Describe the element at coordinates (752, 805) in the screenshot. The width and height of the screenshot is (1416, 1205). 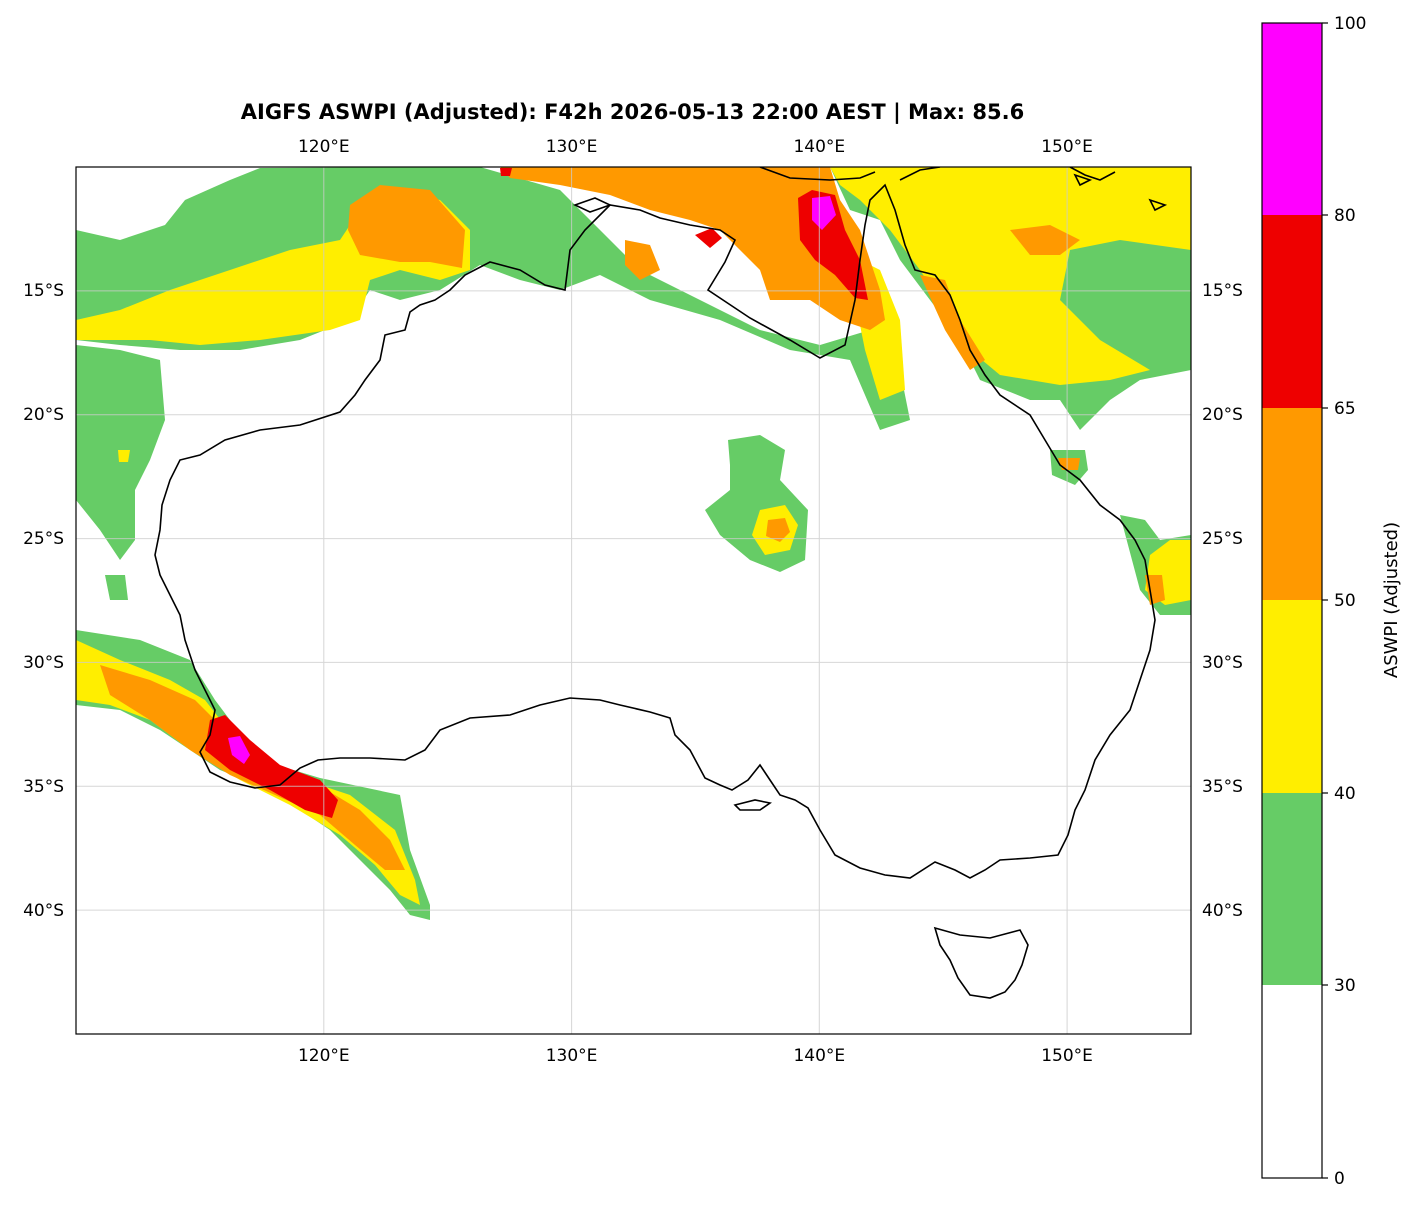
I see `kangaroo-island` at that location.